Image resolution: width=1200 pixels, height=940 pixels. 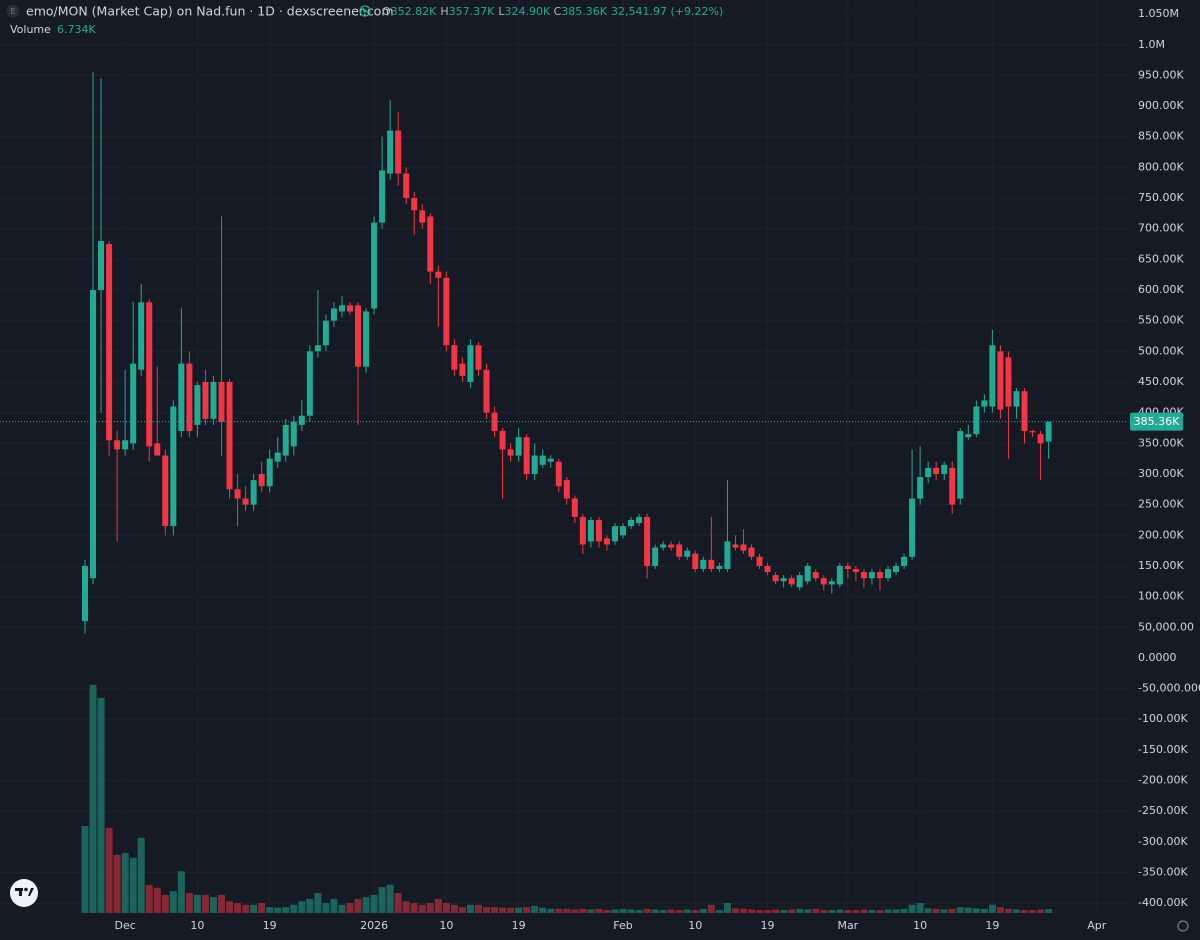 I want to click on settings-icon, so click(x=1183, y=926).